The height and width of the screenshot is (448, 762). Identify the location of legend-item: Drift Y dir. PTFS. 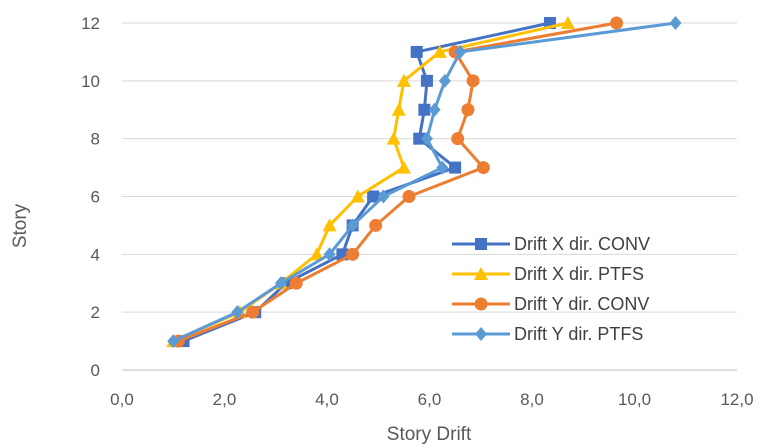
(547, 334).